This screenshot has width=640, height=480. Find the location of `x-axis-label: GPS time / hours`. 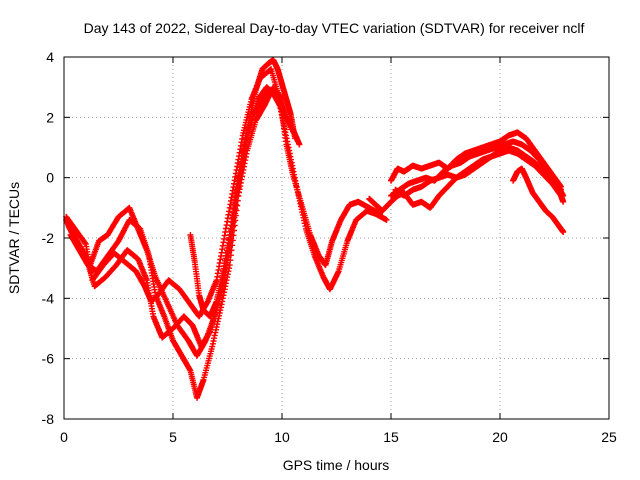

x-axis-label: GPS time / hours is located at coordinates (336, 465).